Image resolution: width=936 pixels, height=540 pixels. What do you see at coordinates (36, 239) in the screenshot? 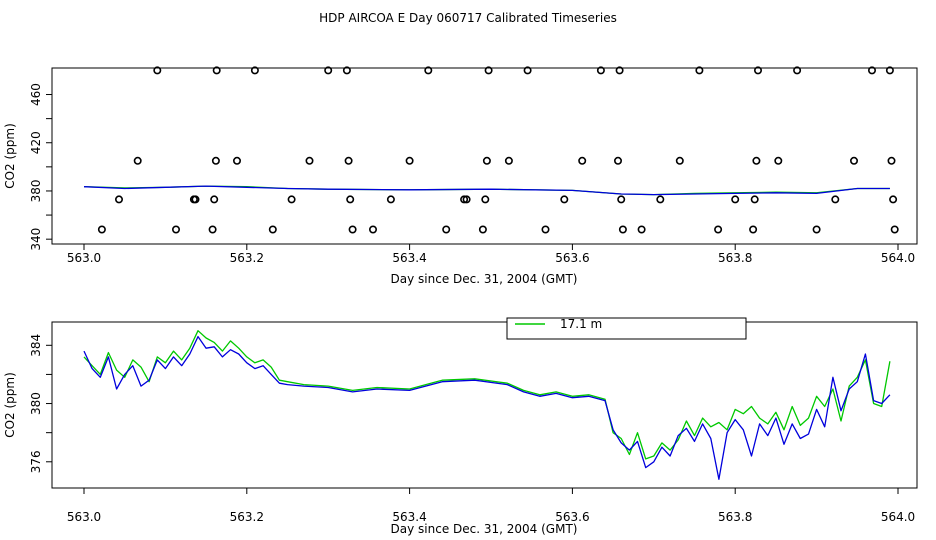
I see `y-tick-label: 340` at bounding box center [36, 239].